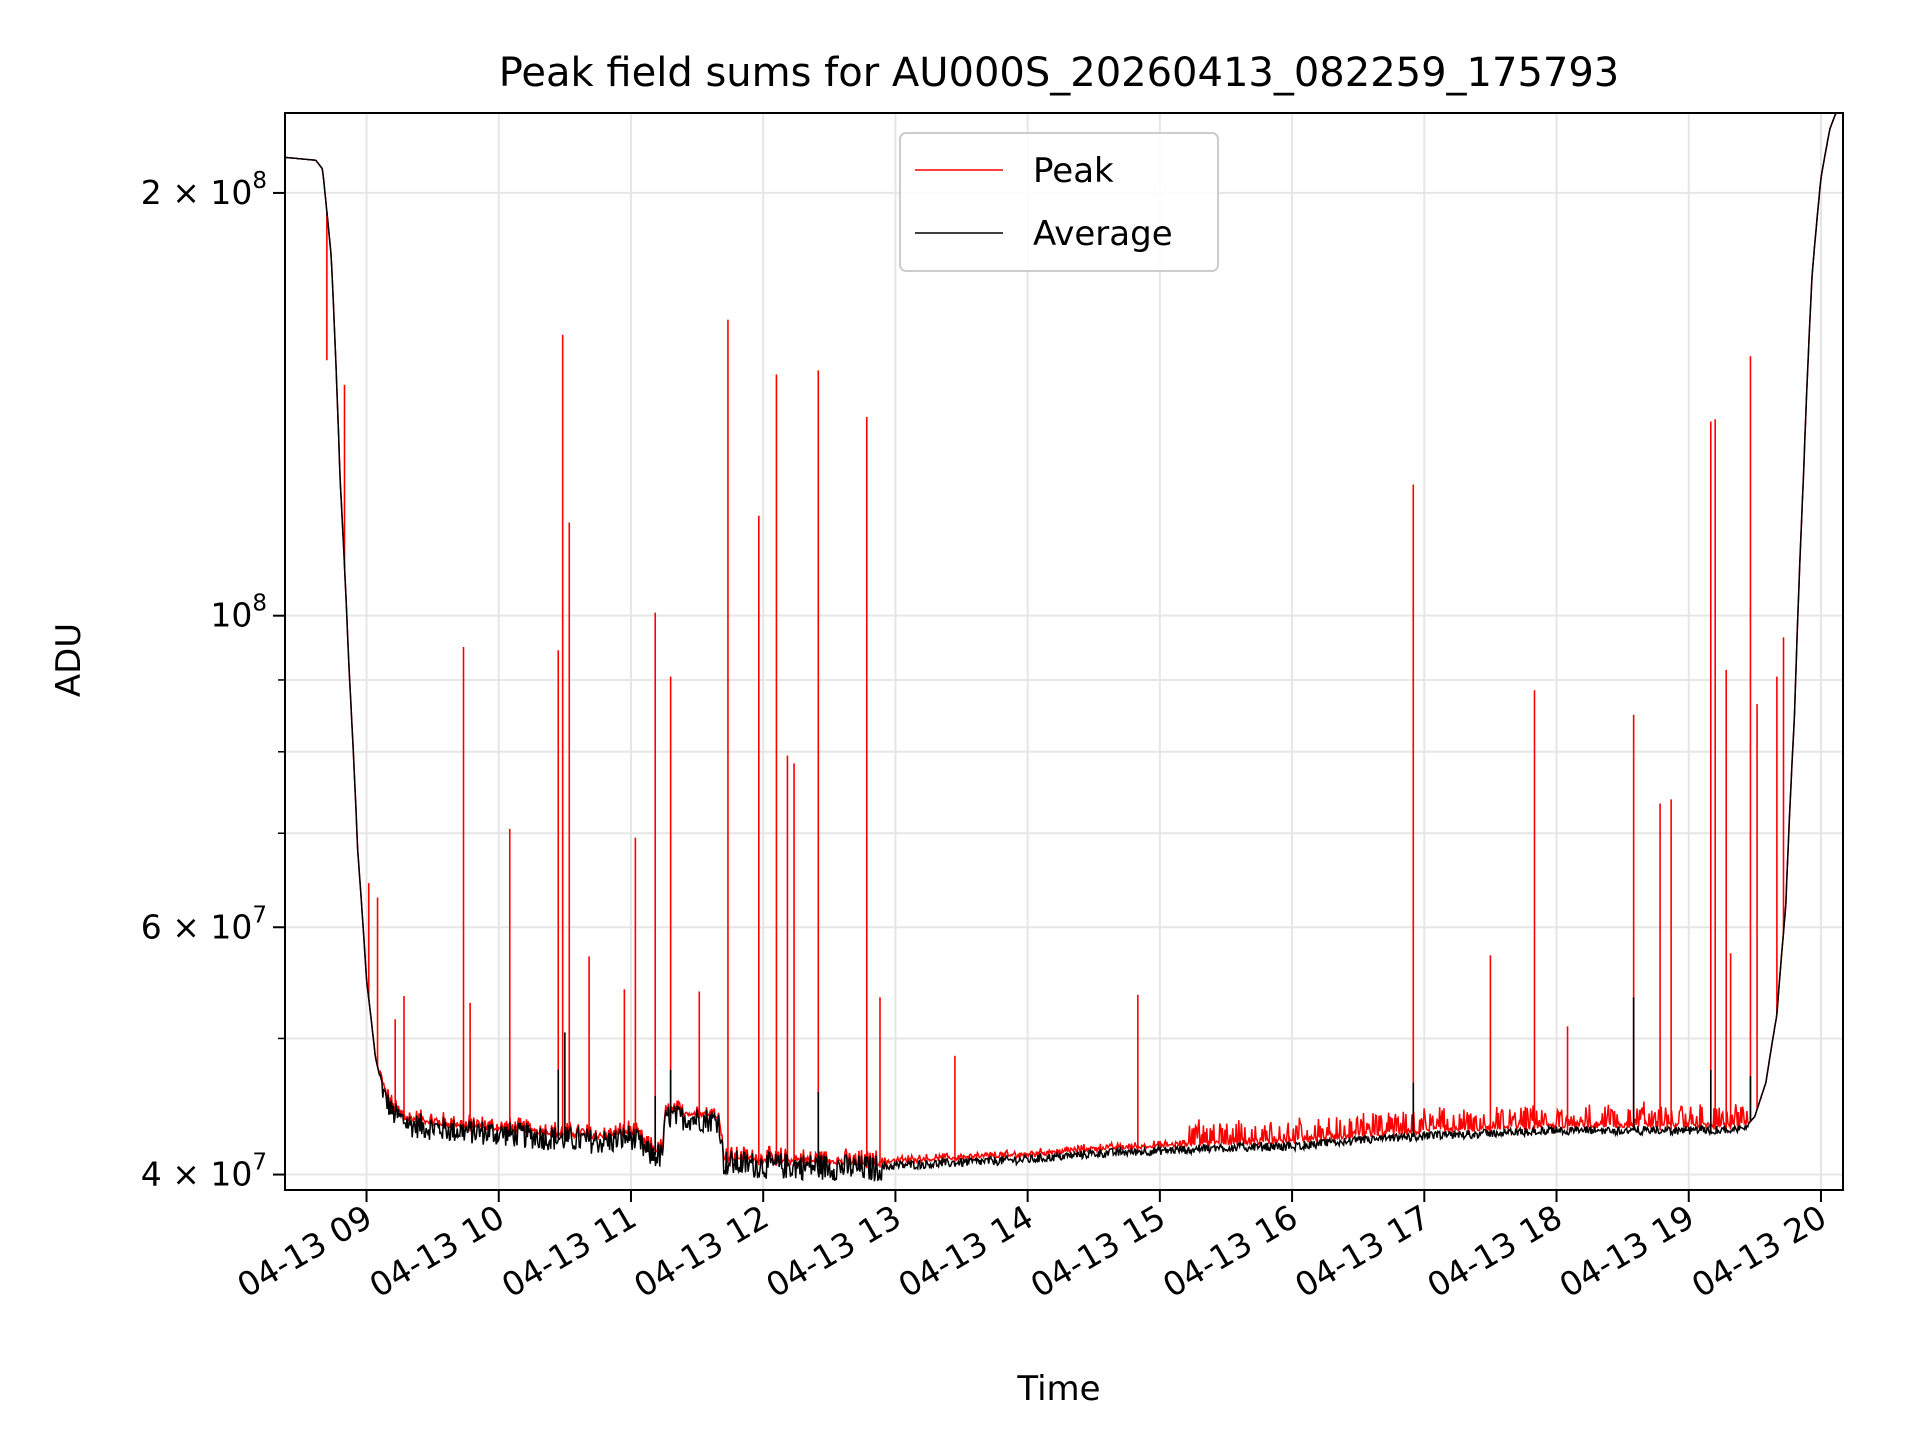 Image resolution: width=1920 pixels, height=1440 pixels. What do you see at coordinates (1759, 1251) in the screenshot?
I see `x-tick-label: 04-13 20` at bounding box center [1759, 1251].